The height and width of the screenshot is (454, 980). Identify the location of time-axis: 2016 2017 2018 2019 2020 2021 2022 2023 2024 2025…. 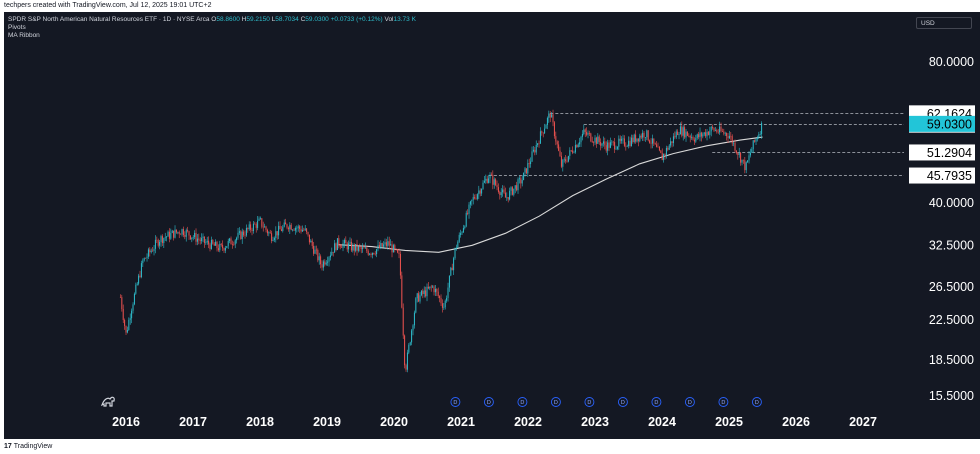
(494, 422).